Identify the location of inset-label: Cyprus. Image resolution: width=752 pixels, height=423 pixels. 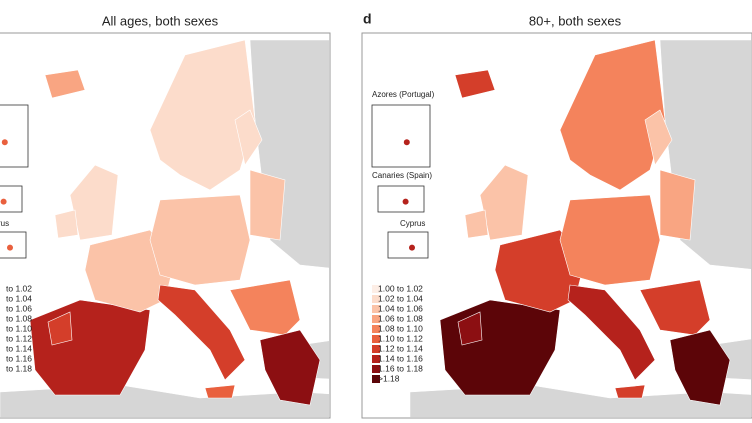
(412, 223).